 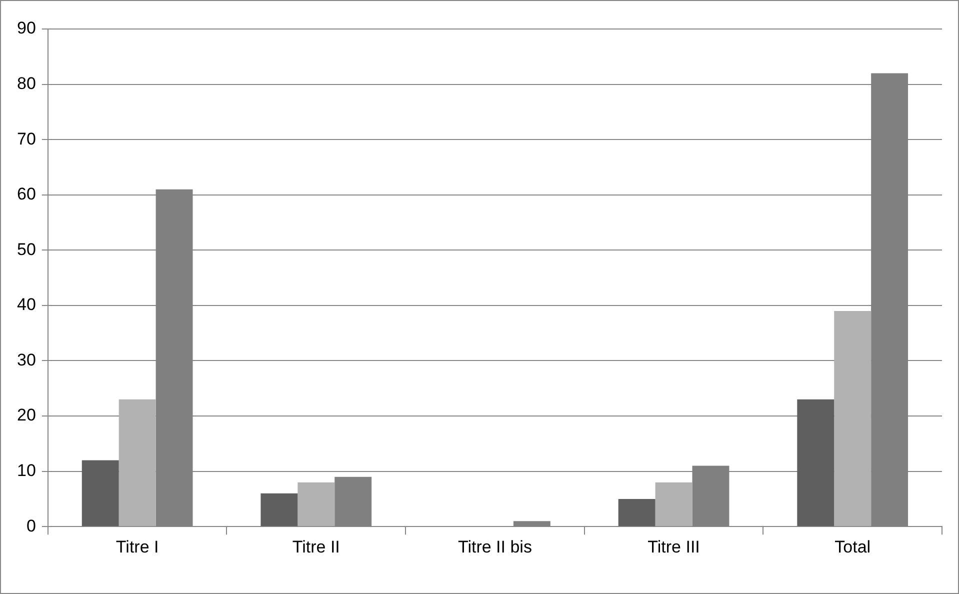 What do you see at coordinates (26, 304) in the screenshot?
I see `y-tick-label: 40` at bounding box center [26, 304].